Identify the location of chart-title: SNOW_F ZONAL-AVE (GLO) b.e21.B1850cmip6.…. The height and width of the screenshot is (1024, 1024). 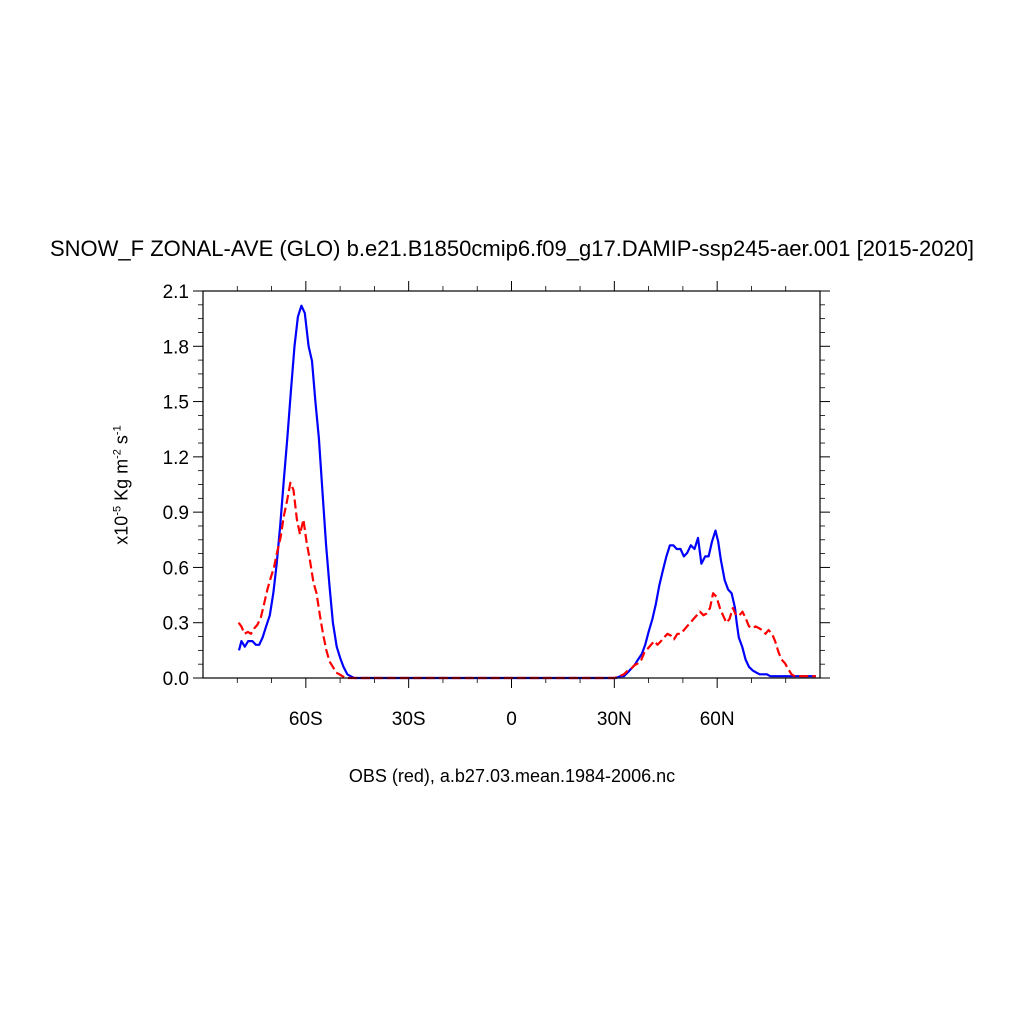
(512, 248).